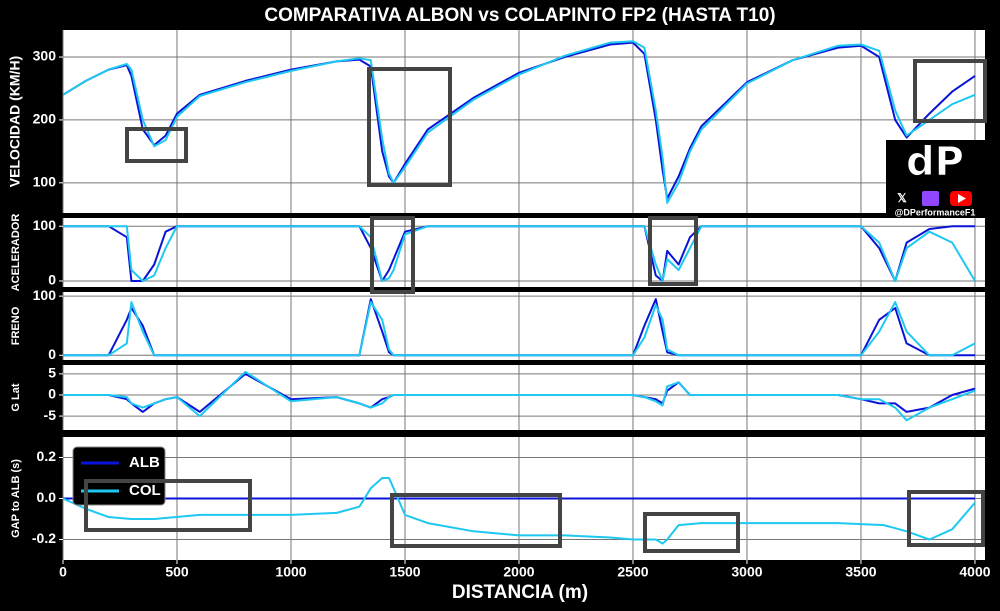 Image resolution: width=1000 pixels, height=611 pixels. Describe the element at coordinates (935, 162) in the screenshot. I see `logo: dP` at that location.